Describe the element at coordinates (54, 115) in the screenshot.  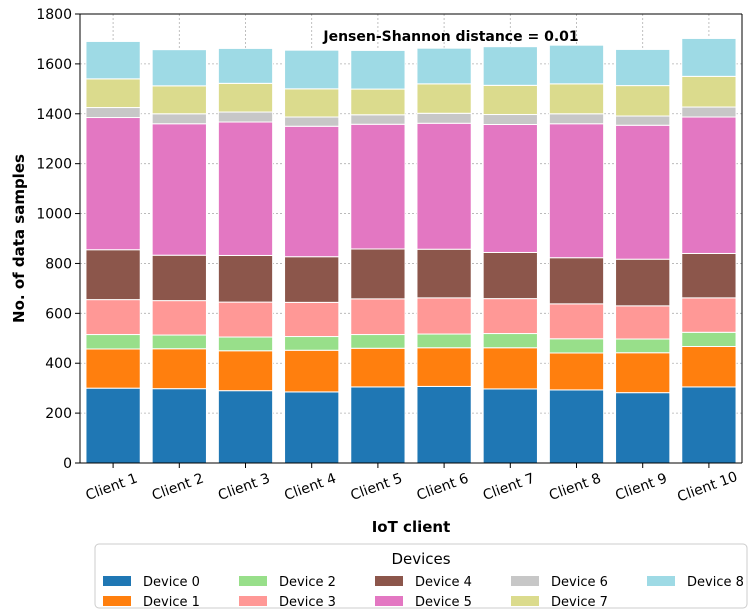
I see `y-tick-label: 1400` at that location.